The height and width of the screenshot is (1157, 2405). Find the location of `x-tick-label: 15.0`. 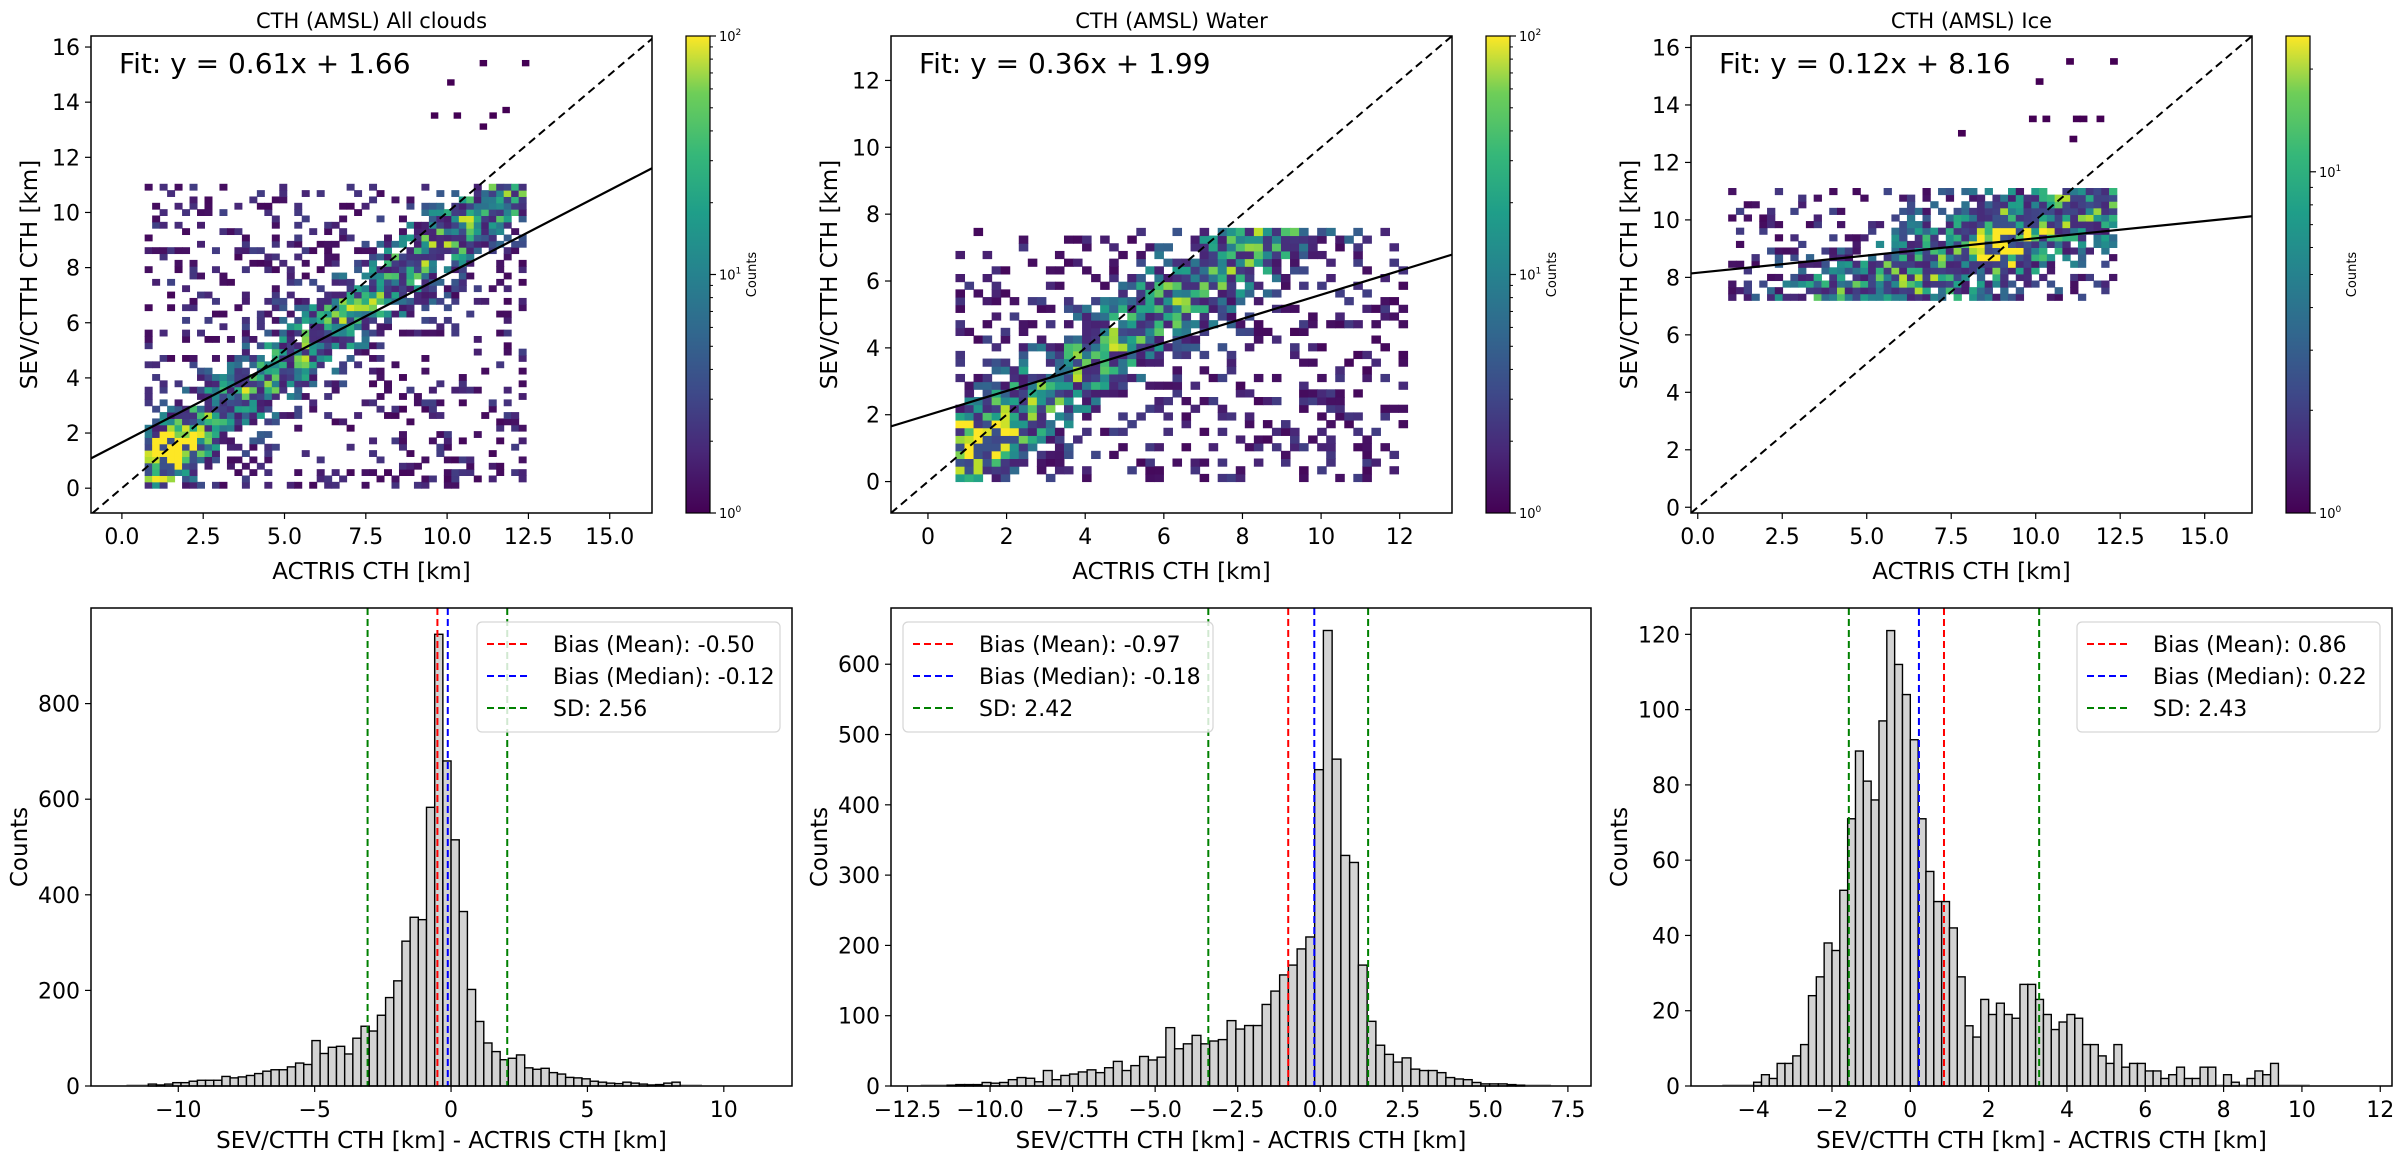

x-tick-label: 15.0 is located at coordinates (609, 537).